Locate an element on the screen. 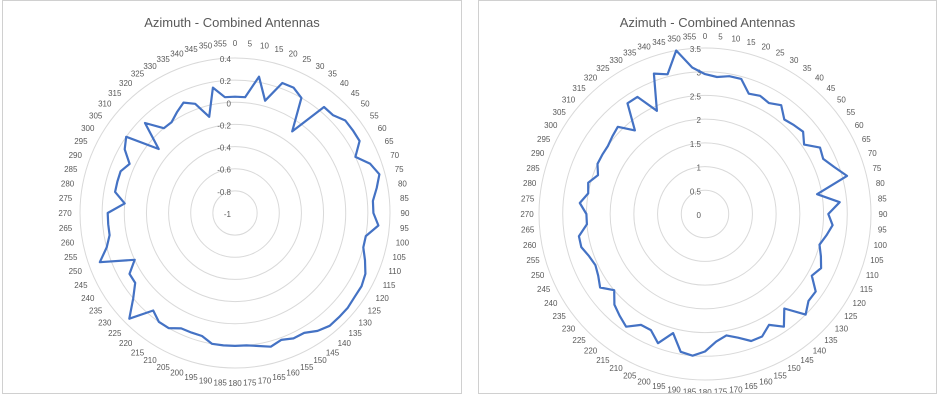 This screenshot has height=396, width=939. angle-label: 250 is located at coordinates (76, 271).